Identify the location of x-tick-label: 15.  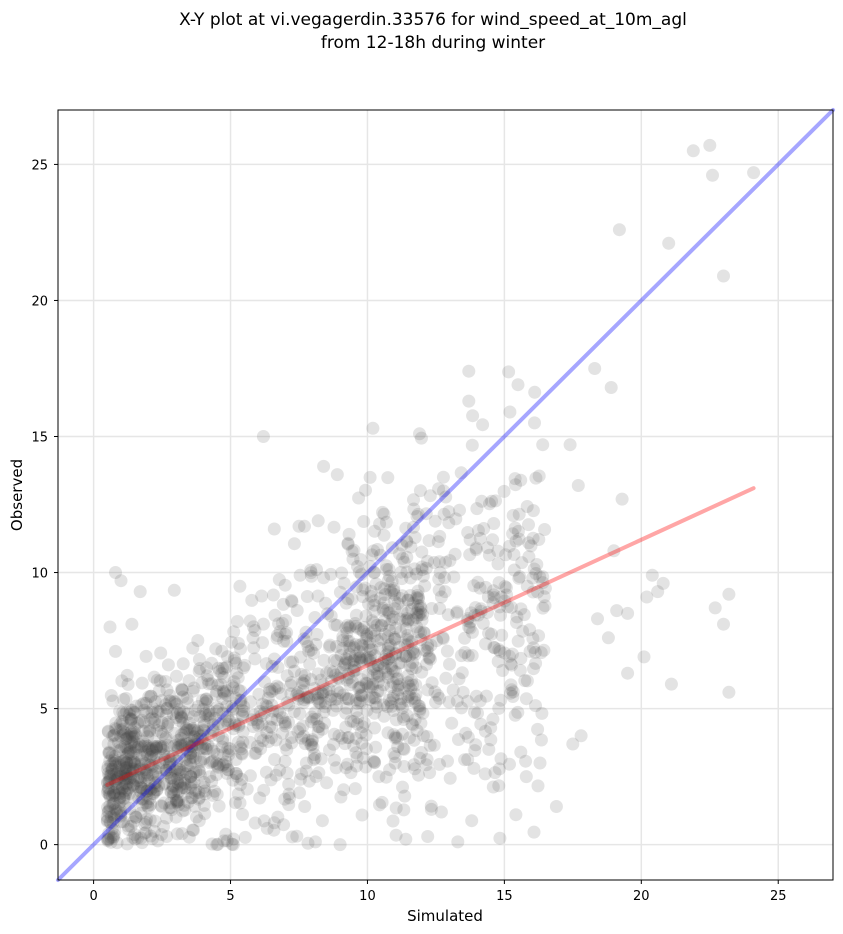
(504, 896).